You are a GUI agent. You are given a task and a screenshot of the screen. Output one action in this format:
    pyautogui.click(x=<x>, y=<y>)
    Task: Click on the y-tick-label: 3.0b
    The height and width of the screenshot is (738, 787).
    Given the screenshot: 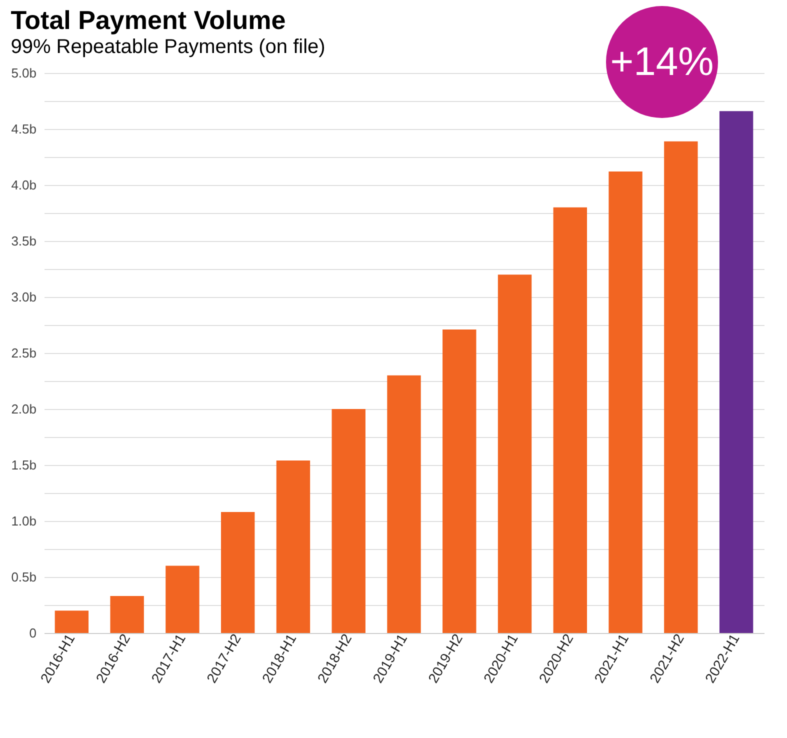 What is the action you would take?
    pyautogui.click(x=23, y=297)
    